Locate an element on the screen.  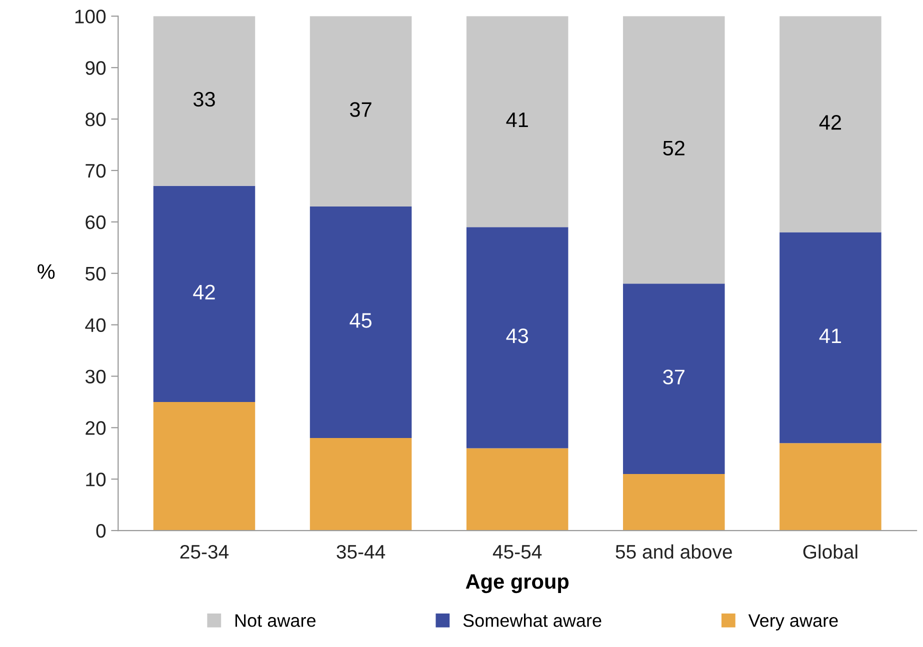
y-tick-label: 100 is located at coordinates (90, 17).